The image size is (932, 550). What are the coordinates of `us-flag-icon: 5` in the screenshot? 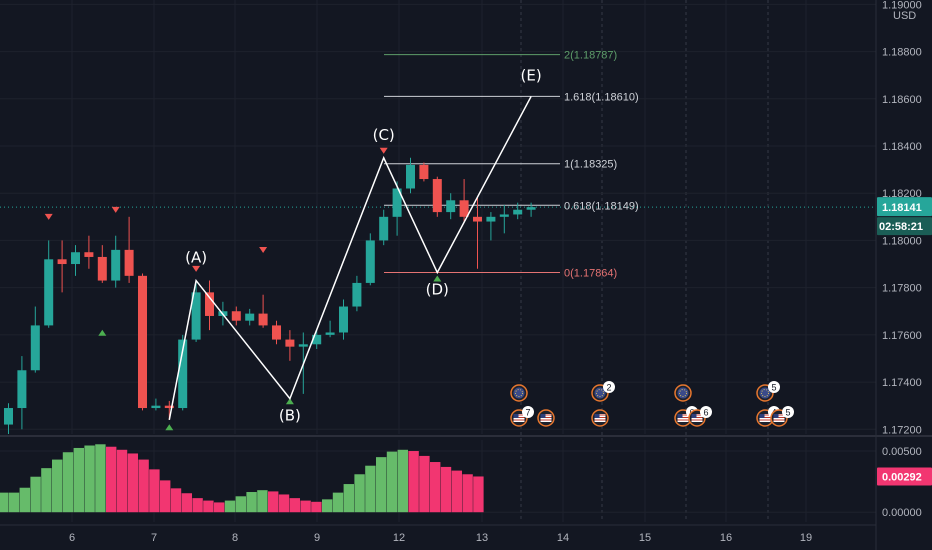 It's located at (782, 416).